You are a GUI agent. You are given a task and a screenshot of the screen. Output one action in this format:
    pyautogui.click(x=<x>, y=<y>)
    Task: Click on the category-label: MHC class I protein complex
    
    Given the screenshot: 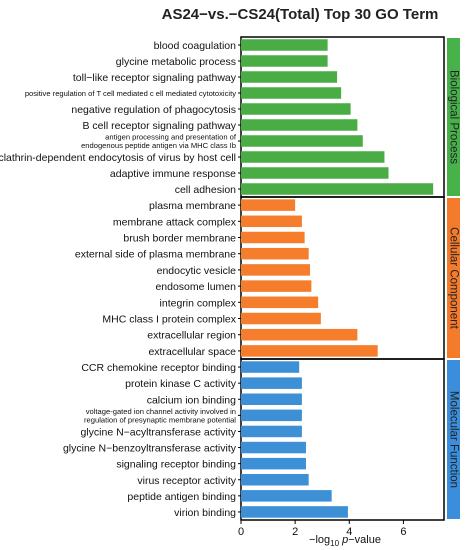 What is the action you would take?
    pyautogui.click(x=169, y=320)
    